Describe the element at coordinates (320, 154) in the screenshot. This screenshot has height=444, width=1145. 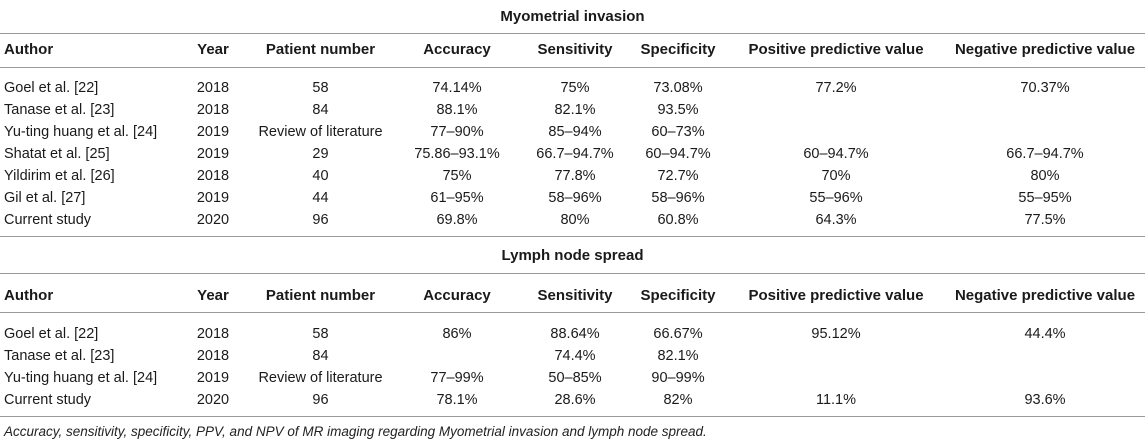
I see `cell-patient-number: 29` at that location.